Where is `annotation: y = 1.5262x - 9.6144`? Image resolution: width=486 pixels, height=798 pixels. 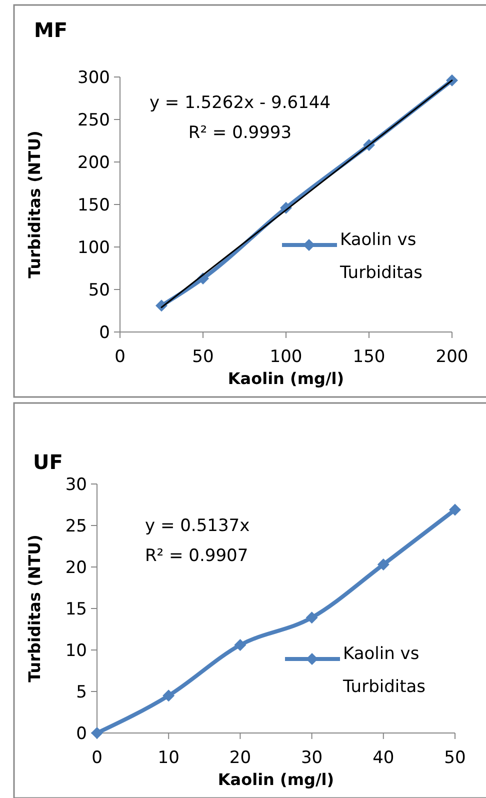 annotation: y = 1.5262x - 9.6144 is located at coordinates (240, 103).